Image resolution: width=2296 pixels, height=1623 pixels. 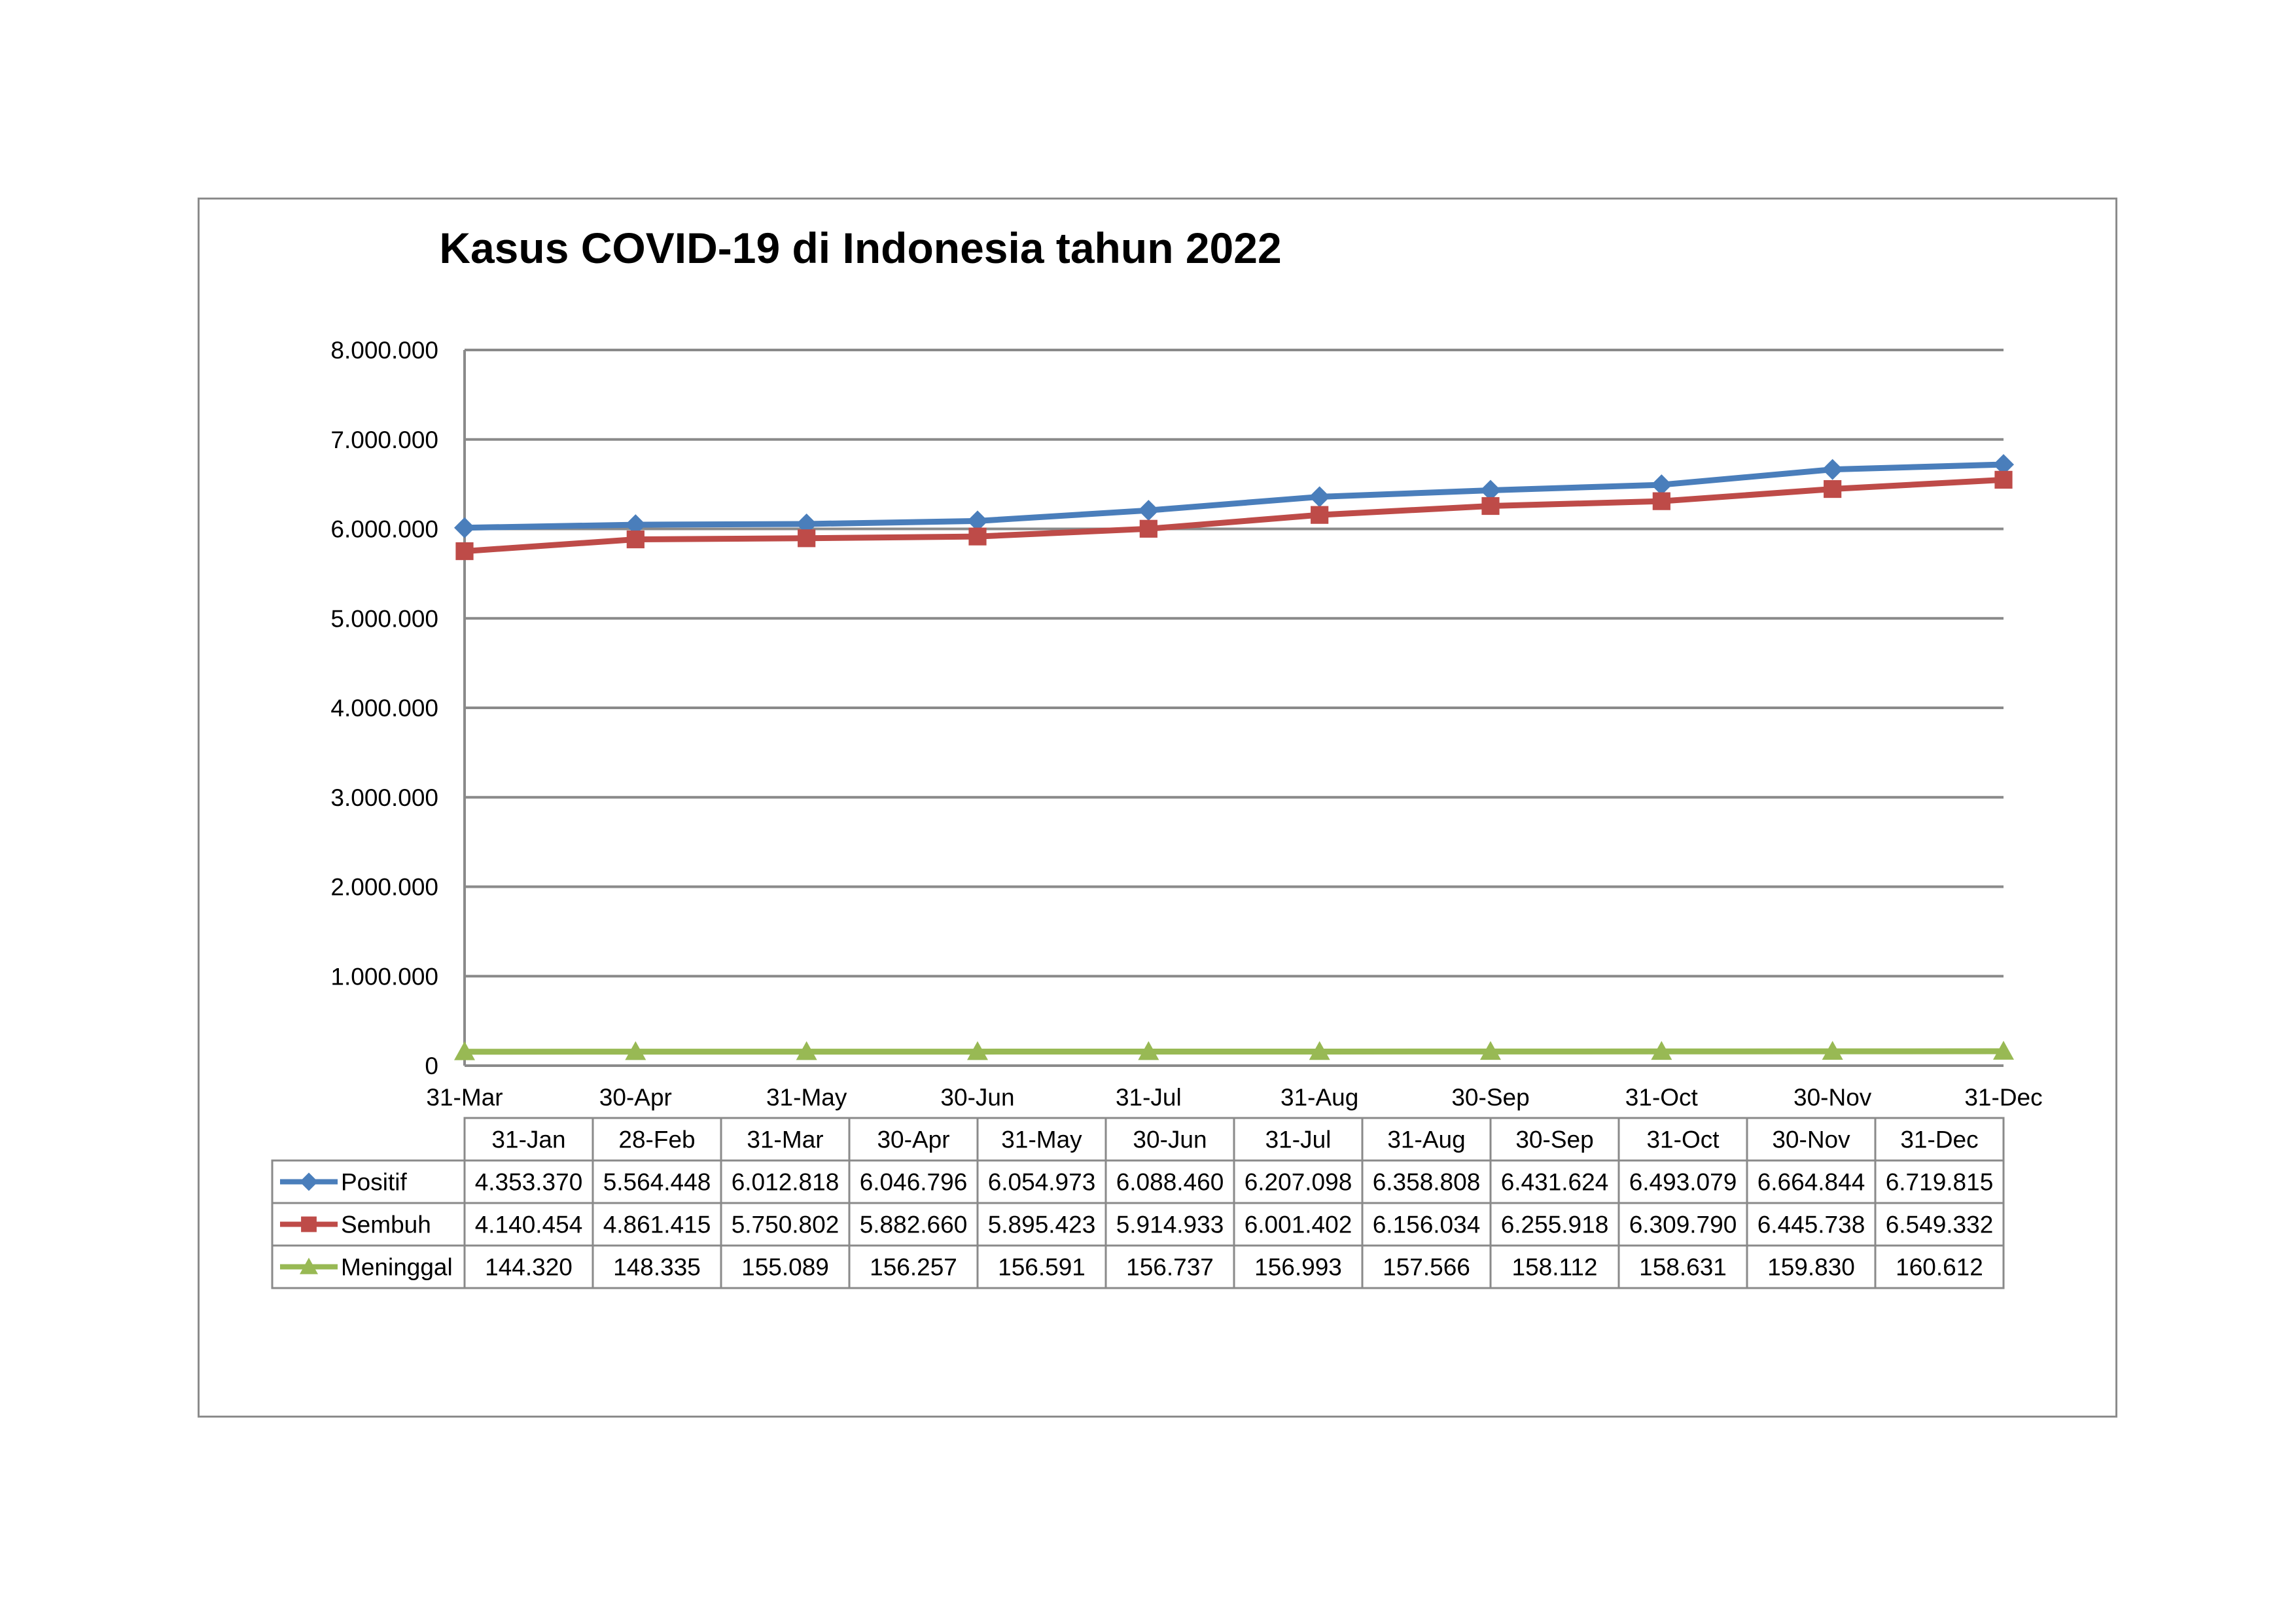 What do you see at coordinates (1555, 1225) in the screenshot?
I see `table-value: 6.255.918` at bounding box center [1555, 1225].